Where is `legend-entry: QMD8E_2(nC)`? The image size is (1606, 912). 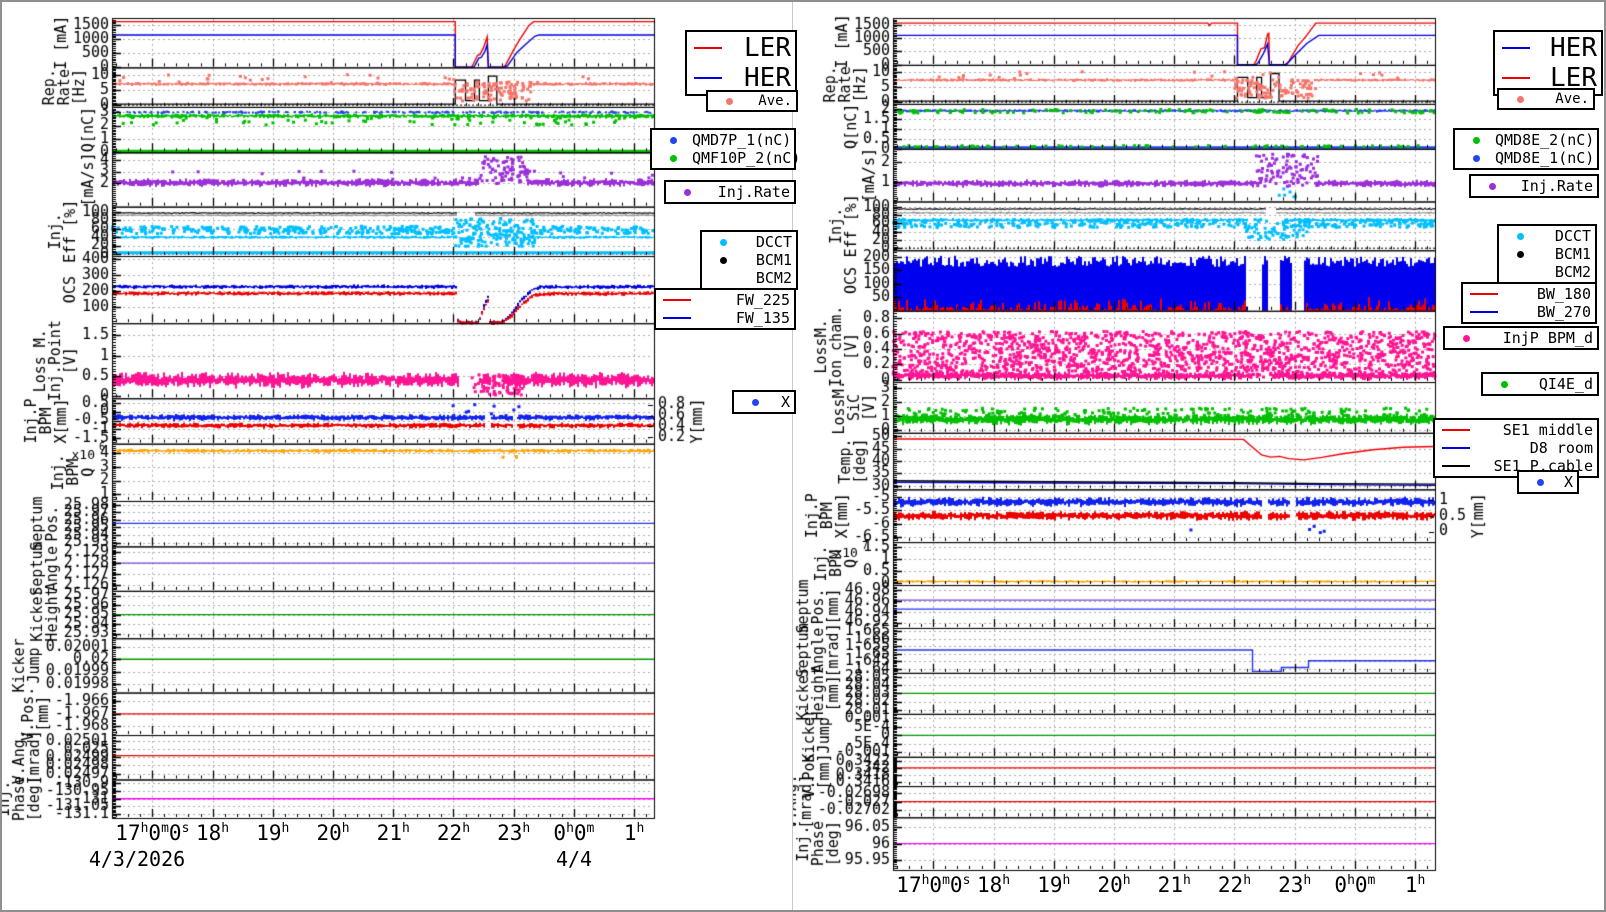
legend-entry: QMD8E_2(nC) is located at coordinates (1527, 140).